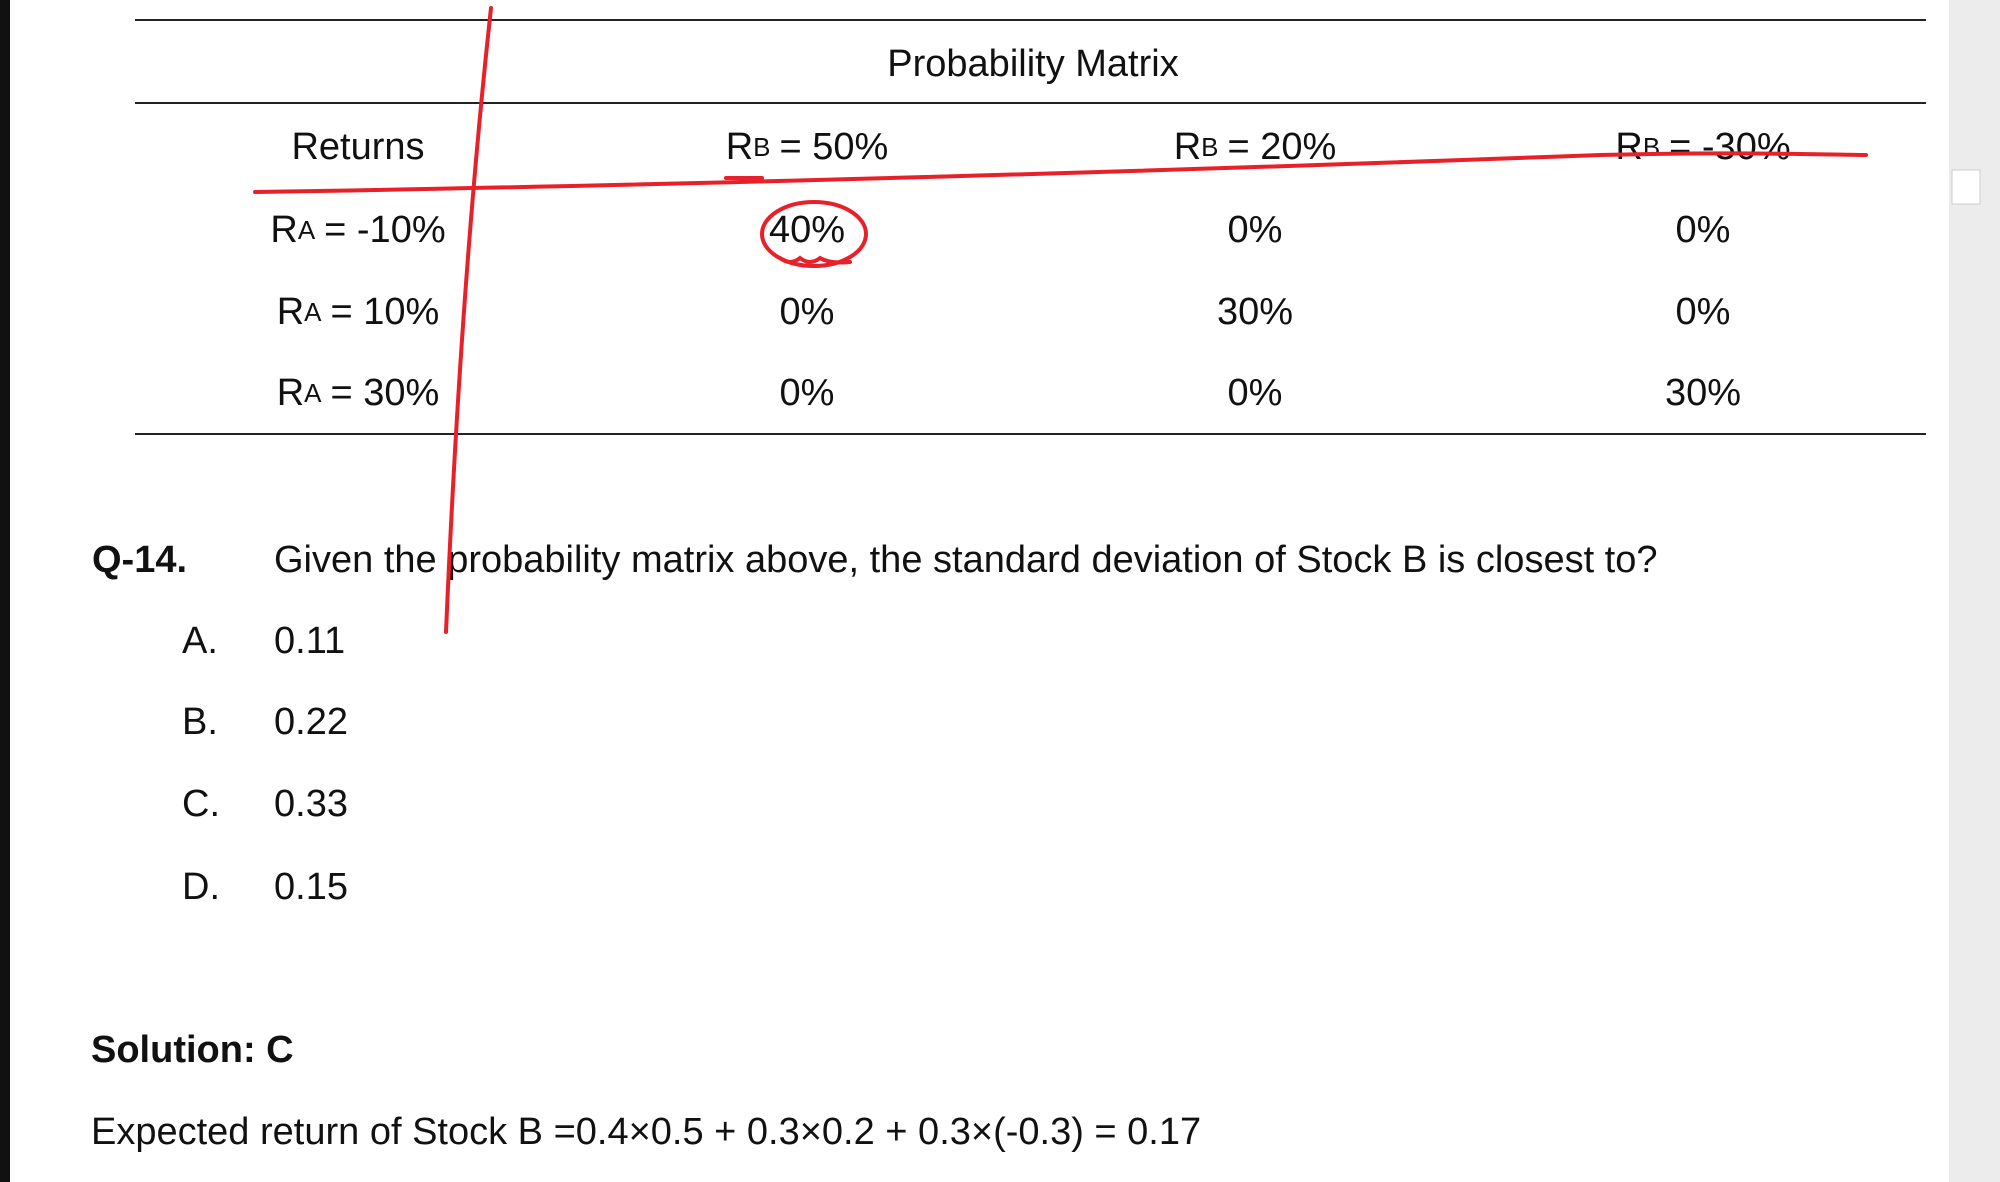 This screenshot has width=2000, height=1182. What do you see at coordinates (468, 320) in the screenshot?
I see `ink-vertical` at bounding box center [468, 320].